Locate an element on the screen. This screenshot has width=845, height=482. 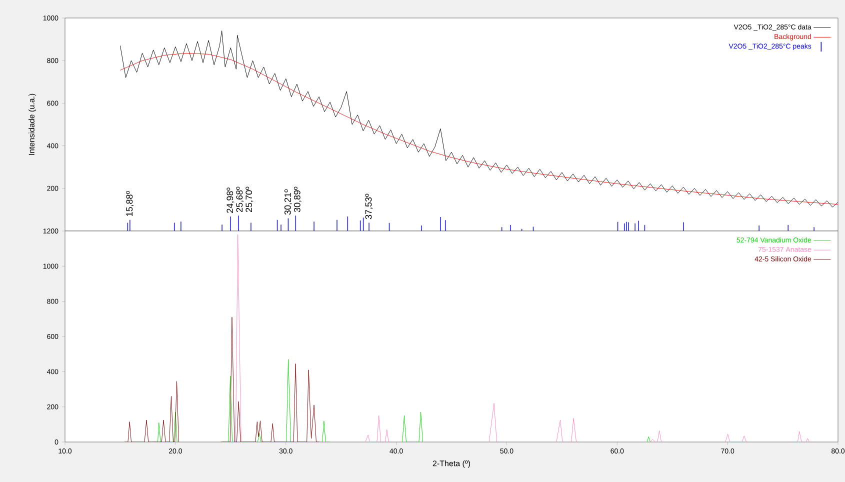
annotation: 25,68º is located at coordinates (240, 199).